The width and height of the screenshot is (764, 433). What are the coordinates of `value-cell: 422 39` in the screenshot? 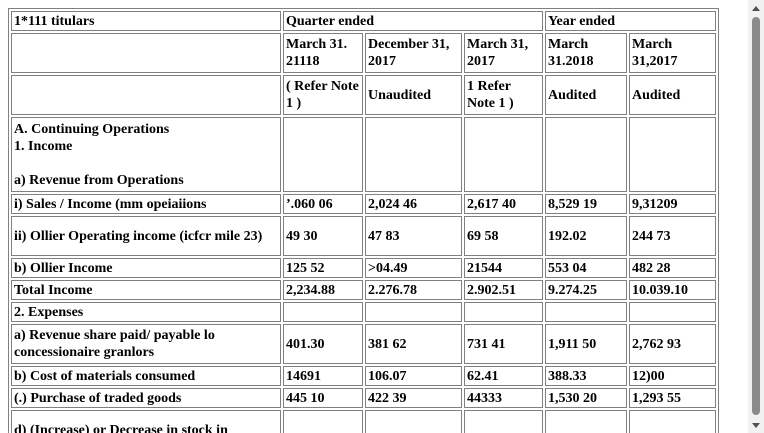 It's located at (413, 398).